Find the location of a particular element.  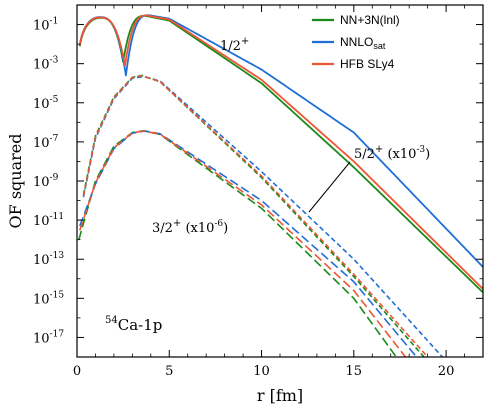

annotation-nucleus: 54Ca-1p is located at coordinates (133, 324).